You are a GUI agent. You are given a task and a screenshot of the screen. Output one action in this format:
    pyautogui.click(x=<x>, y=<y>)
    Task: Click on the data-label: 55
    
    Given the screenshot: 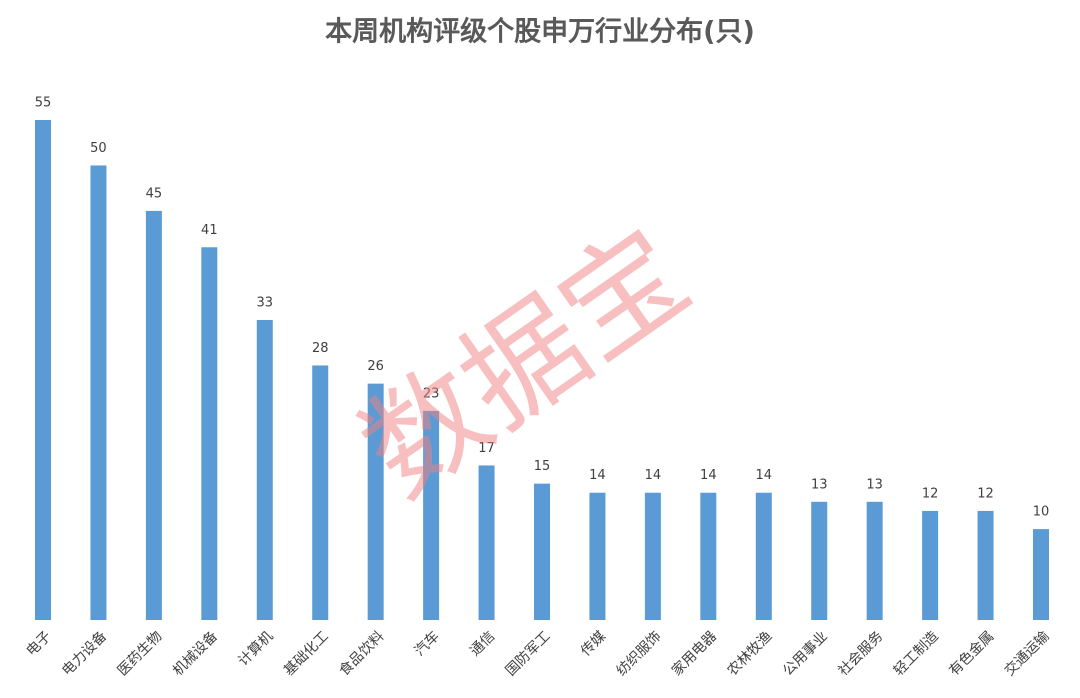 What is the action you would take?
    pyautogui.click(x=43, y=103)
    